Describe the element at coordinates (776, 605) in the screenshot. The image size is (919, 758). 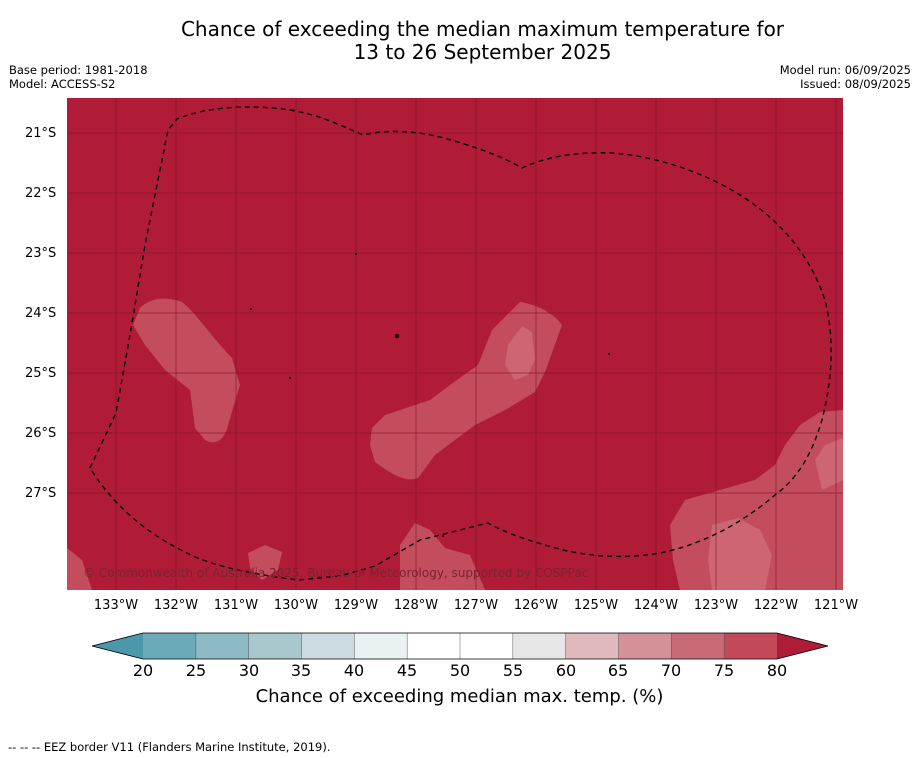
I see `lon-label-122w: 122°W` at that location.